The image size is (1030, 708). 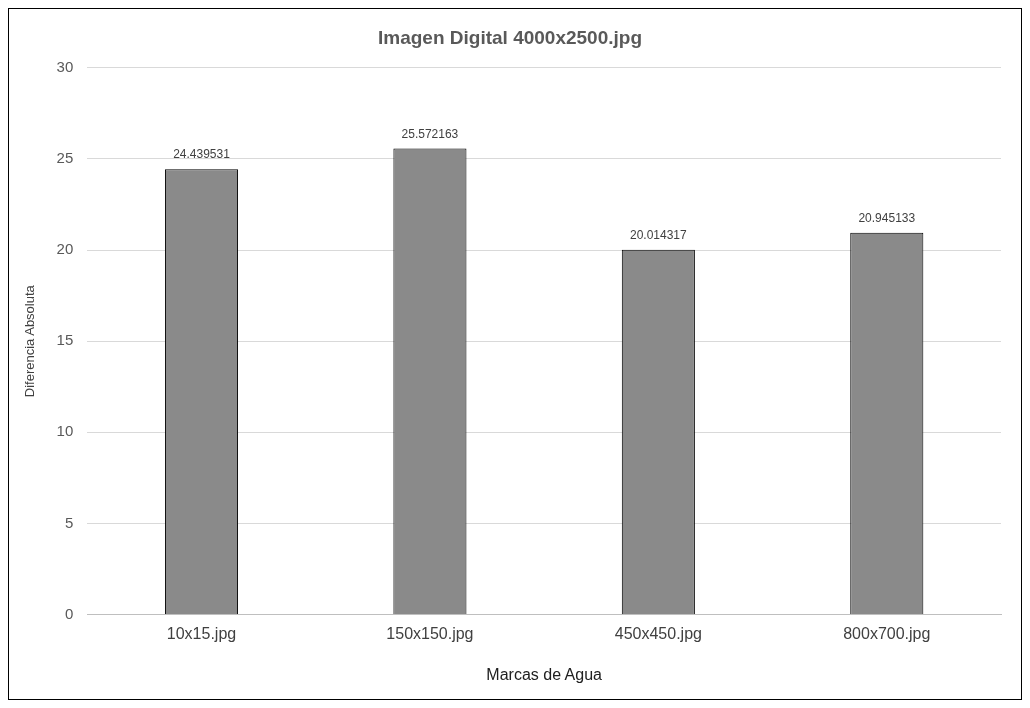 I want to click on data-label: 20.014317, so click(x=658, y=235).